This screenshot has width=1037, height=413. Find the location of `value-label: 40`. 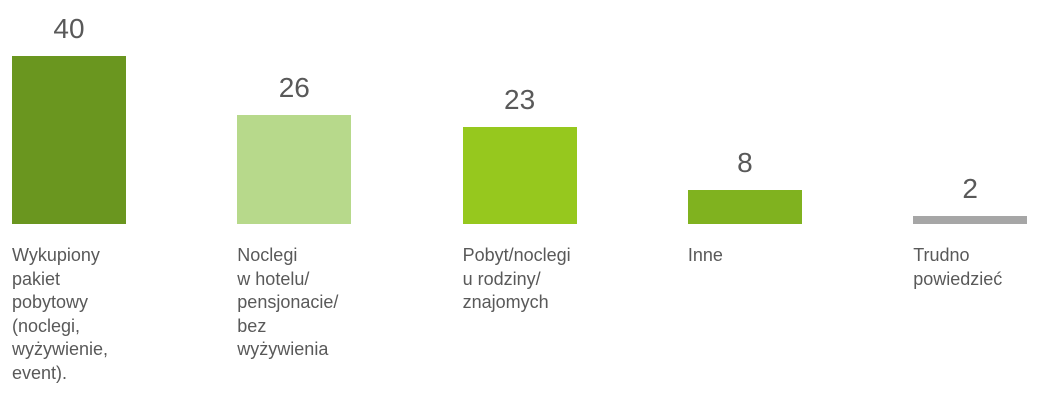

value-label: 40 is located at coordinates (69, 28).